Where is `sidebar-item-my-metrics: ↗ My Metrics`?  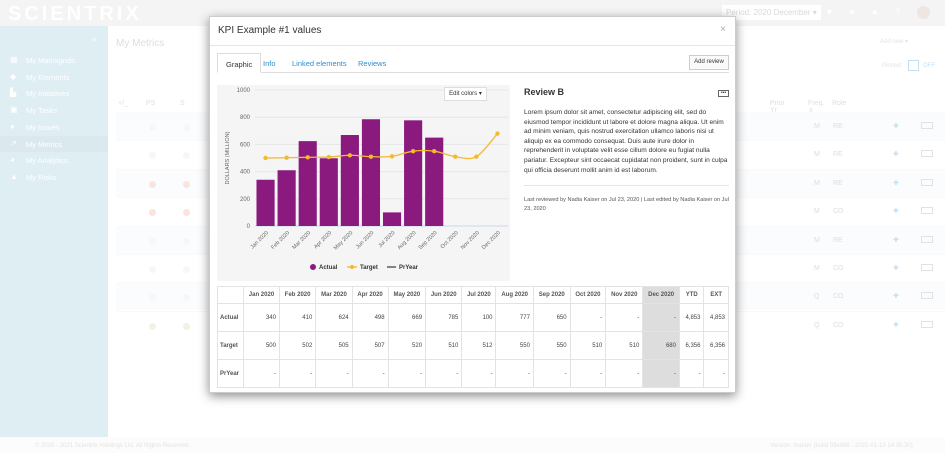
sidebar-item-my-metrics: ↗ My Metrics is located at coordinates (54, 143).